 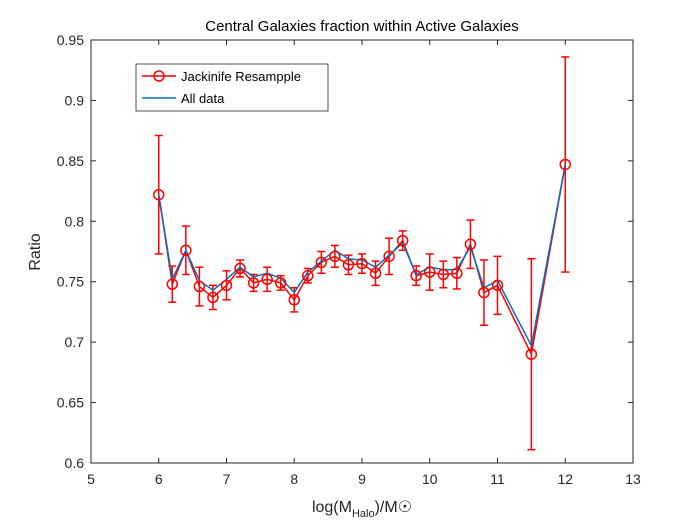 What do you see at coordinates (203, 98) in the screenshot?
I see `legend-label-all-data: All data` at bounding box center [203, 98].